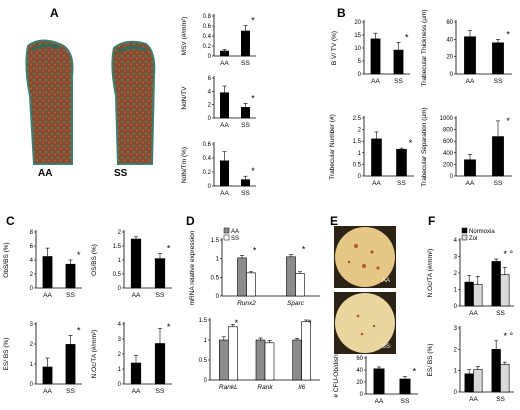 This screenshot has height=410, width=520. I want to click on chart-d1-legend-label: SS, so click(235, 239).